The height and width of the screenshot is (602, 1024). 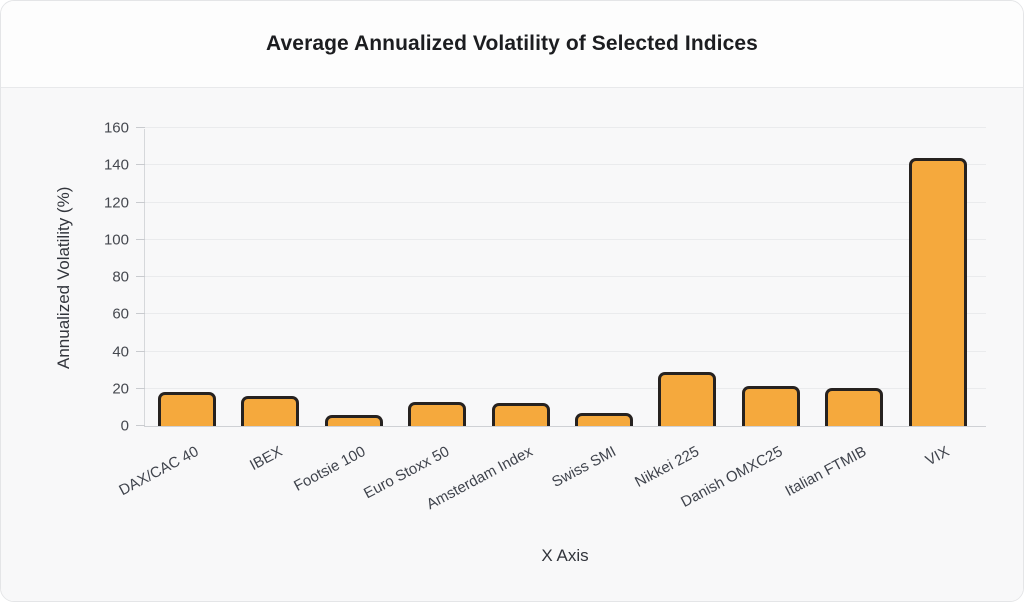 What do you see at coordinates (584, 467) in the screenshot?
I see `x-tick-label-swiss-smi: Swiss SMI` at bounding box center [584, 467].